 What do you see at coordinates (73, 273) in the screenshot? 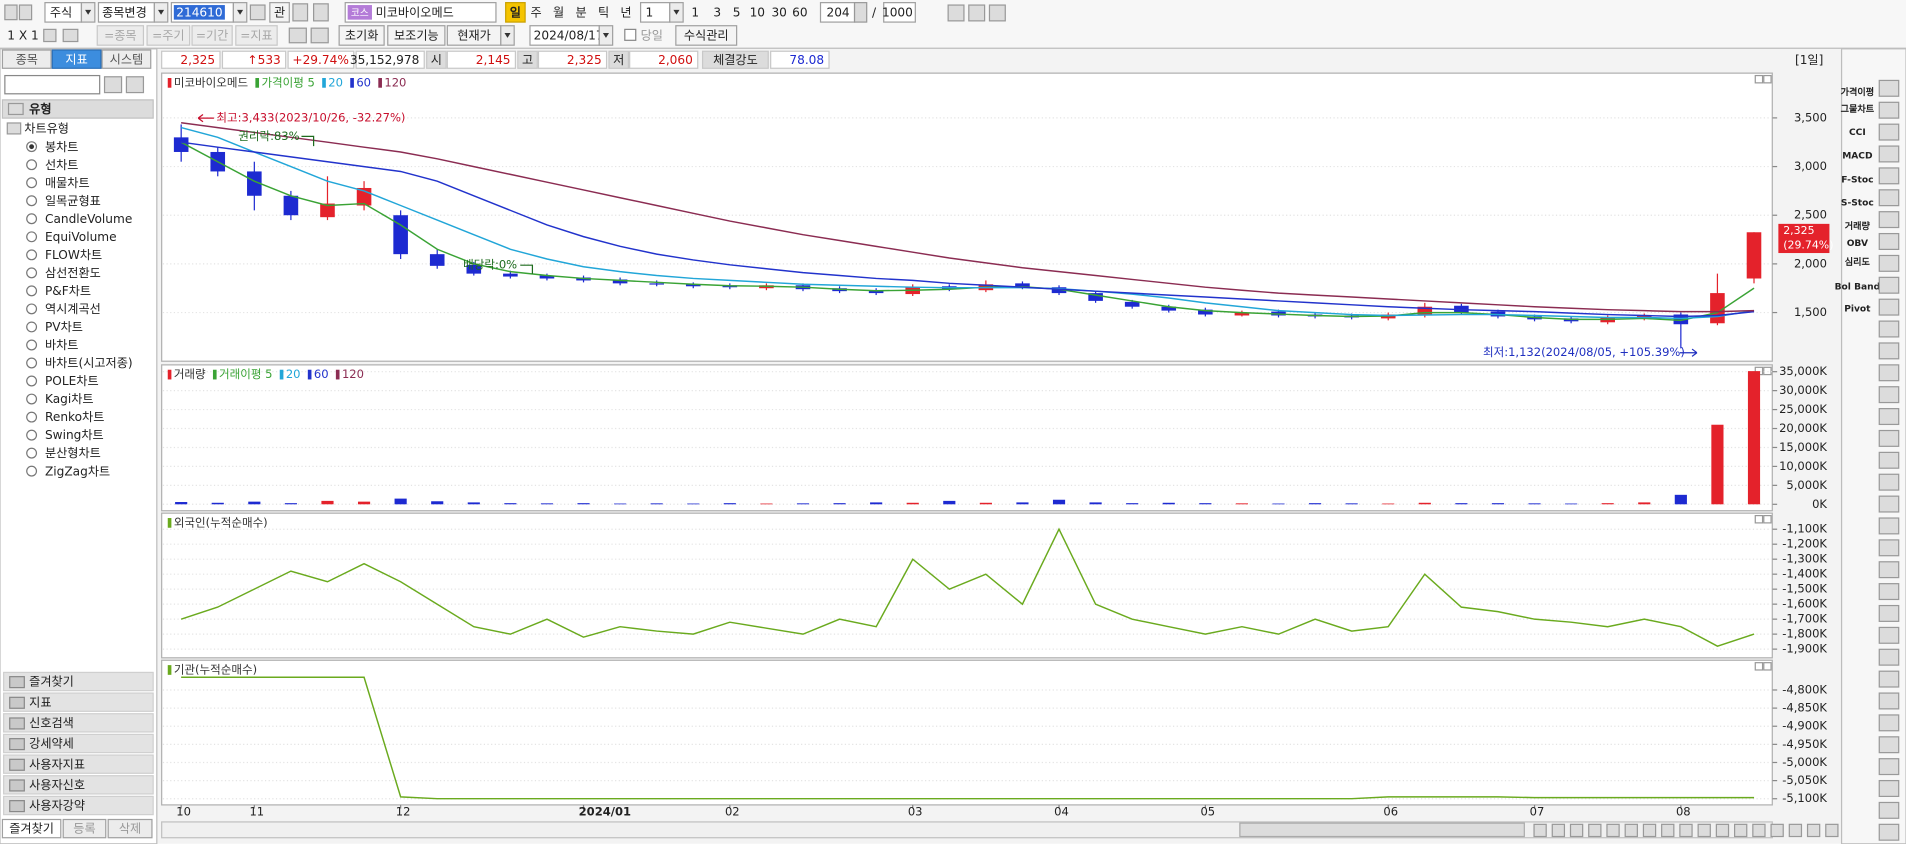
I see `chart-type-option: 삼선전환도` at bounding box center [73, 273].